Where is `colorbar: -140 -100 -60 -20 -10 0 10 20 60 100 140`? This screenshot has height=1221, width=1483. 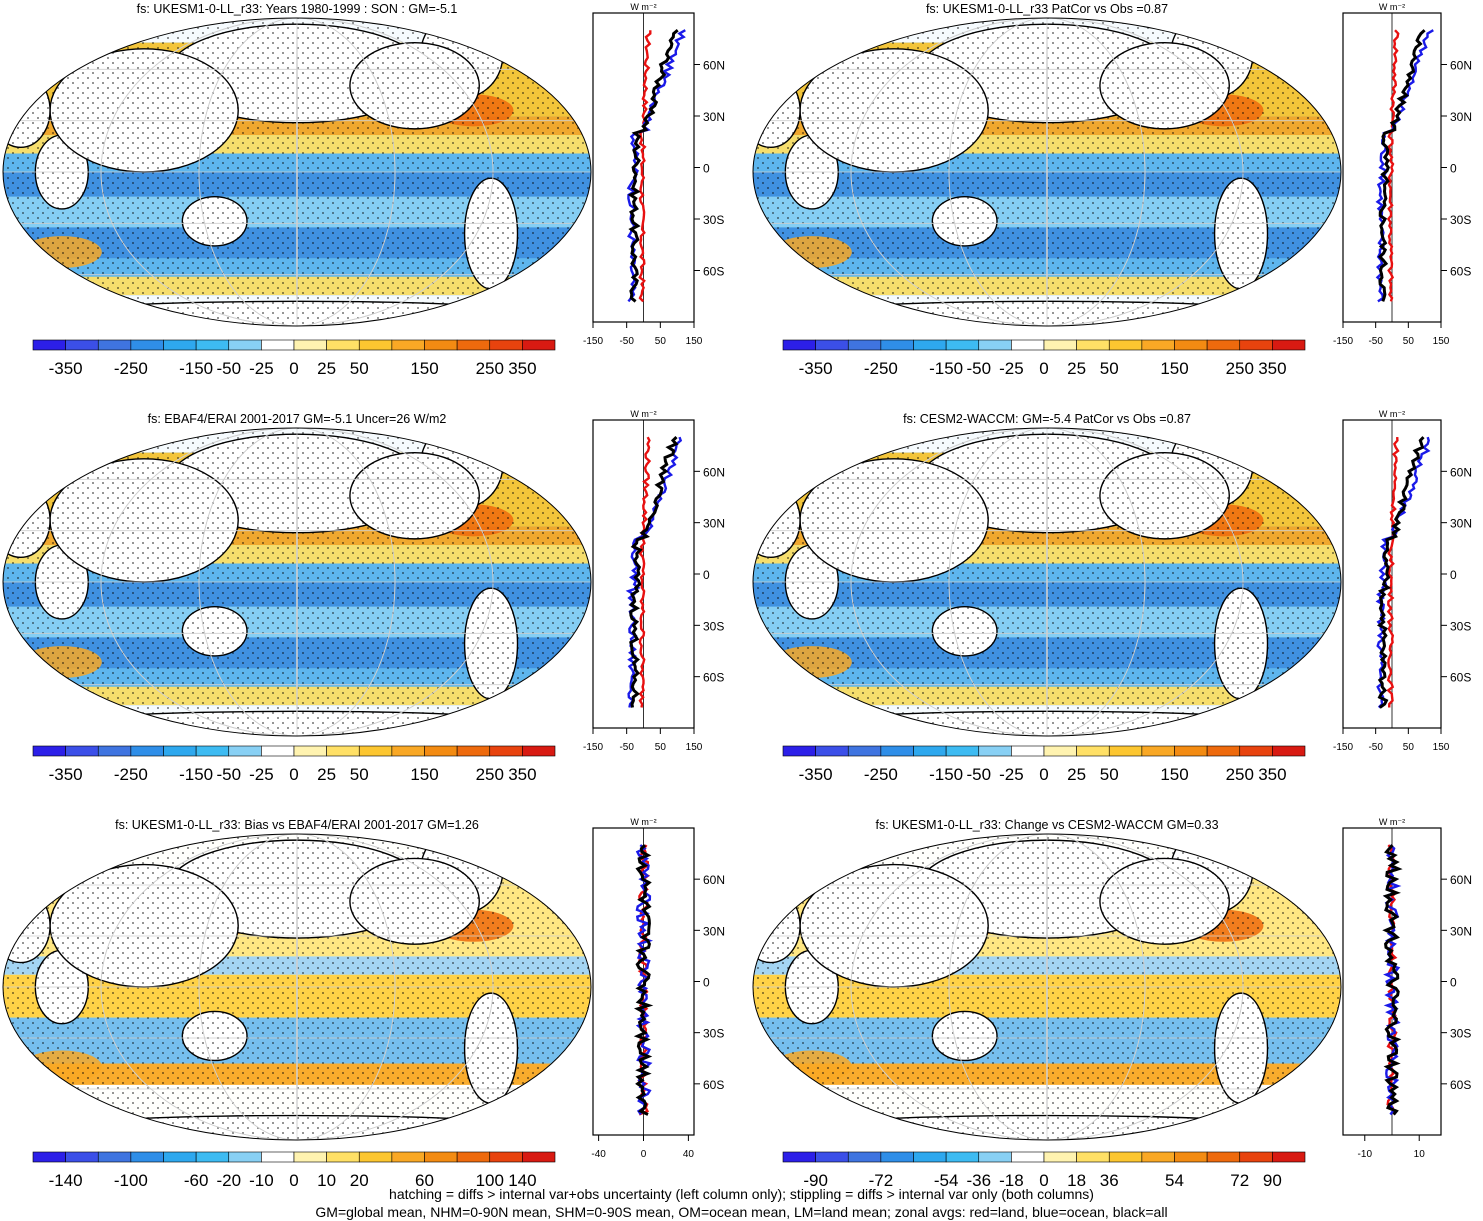 colorbar: -140 -100 -60 -20 -10 0 10 20 60 100 140 is located at coordinates (294, 1170).